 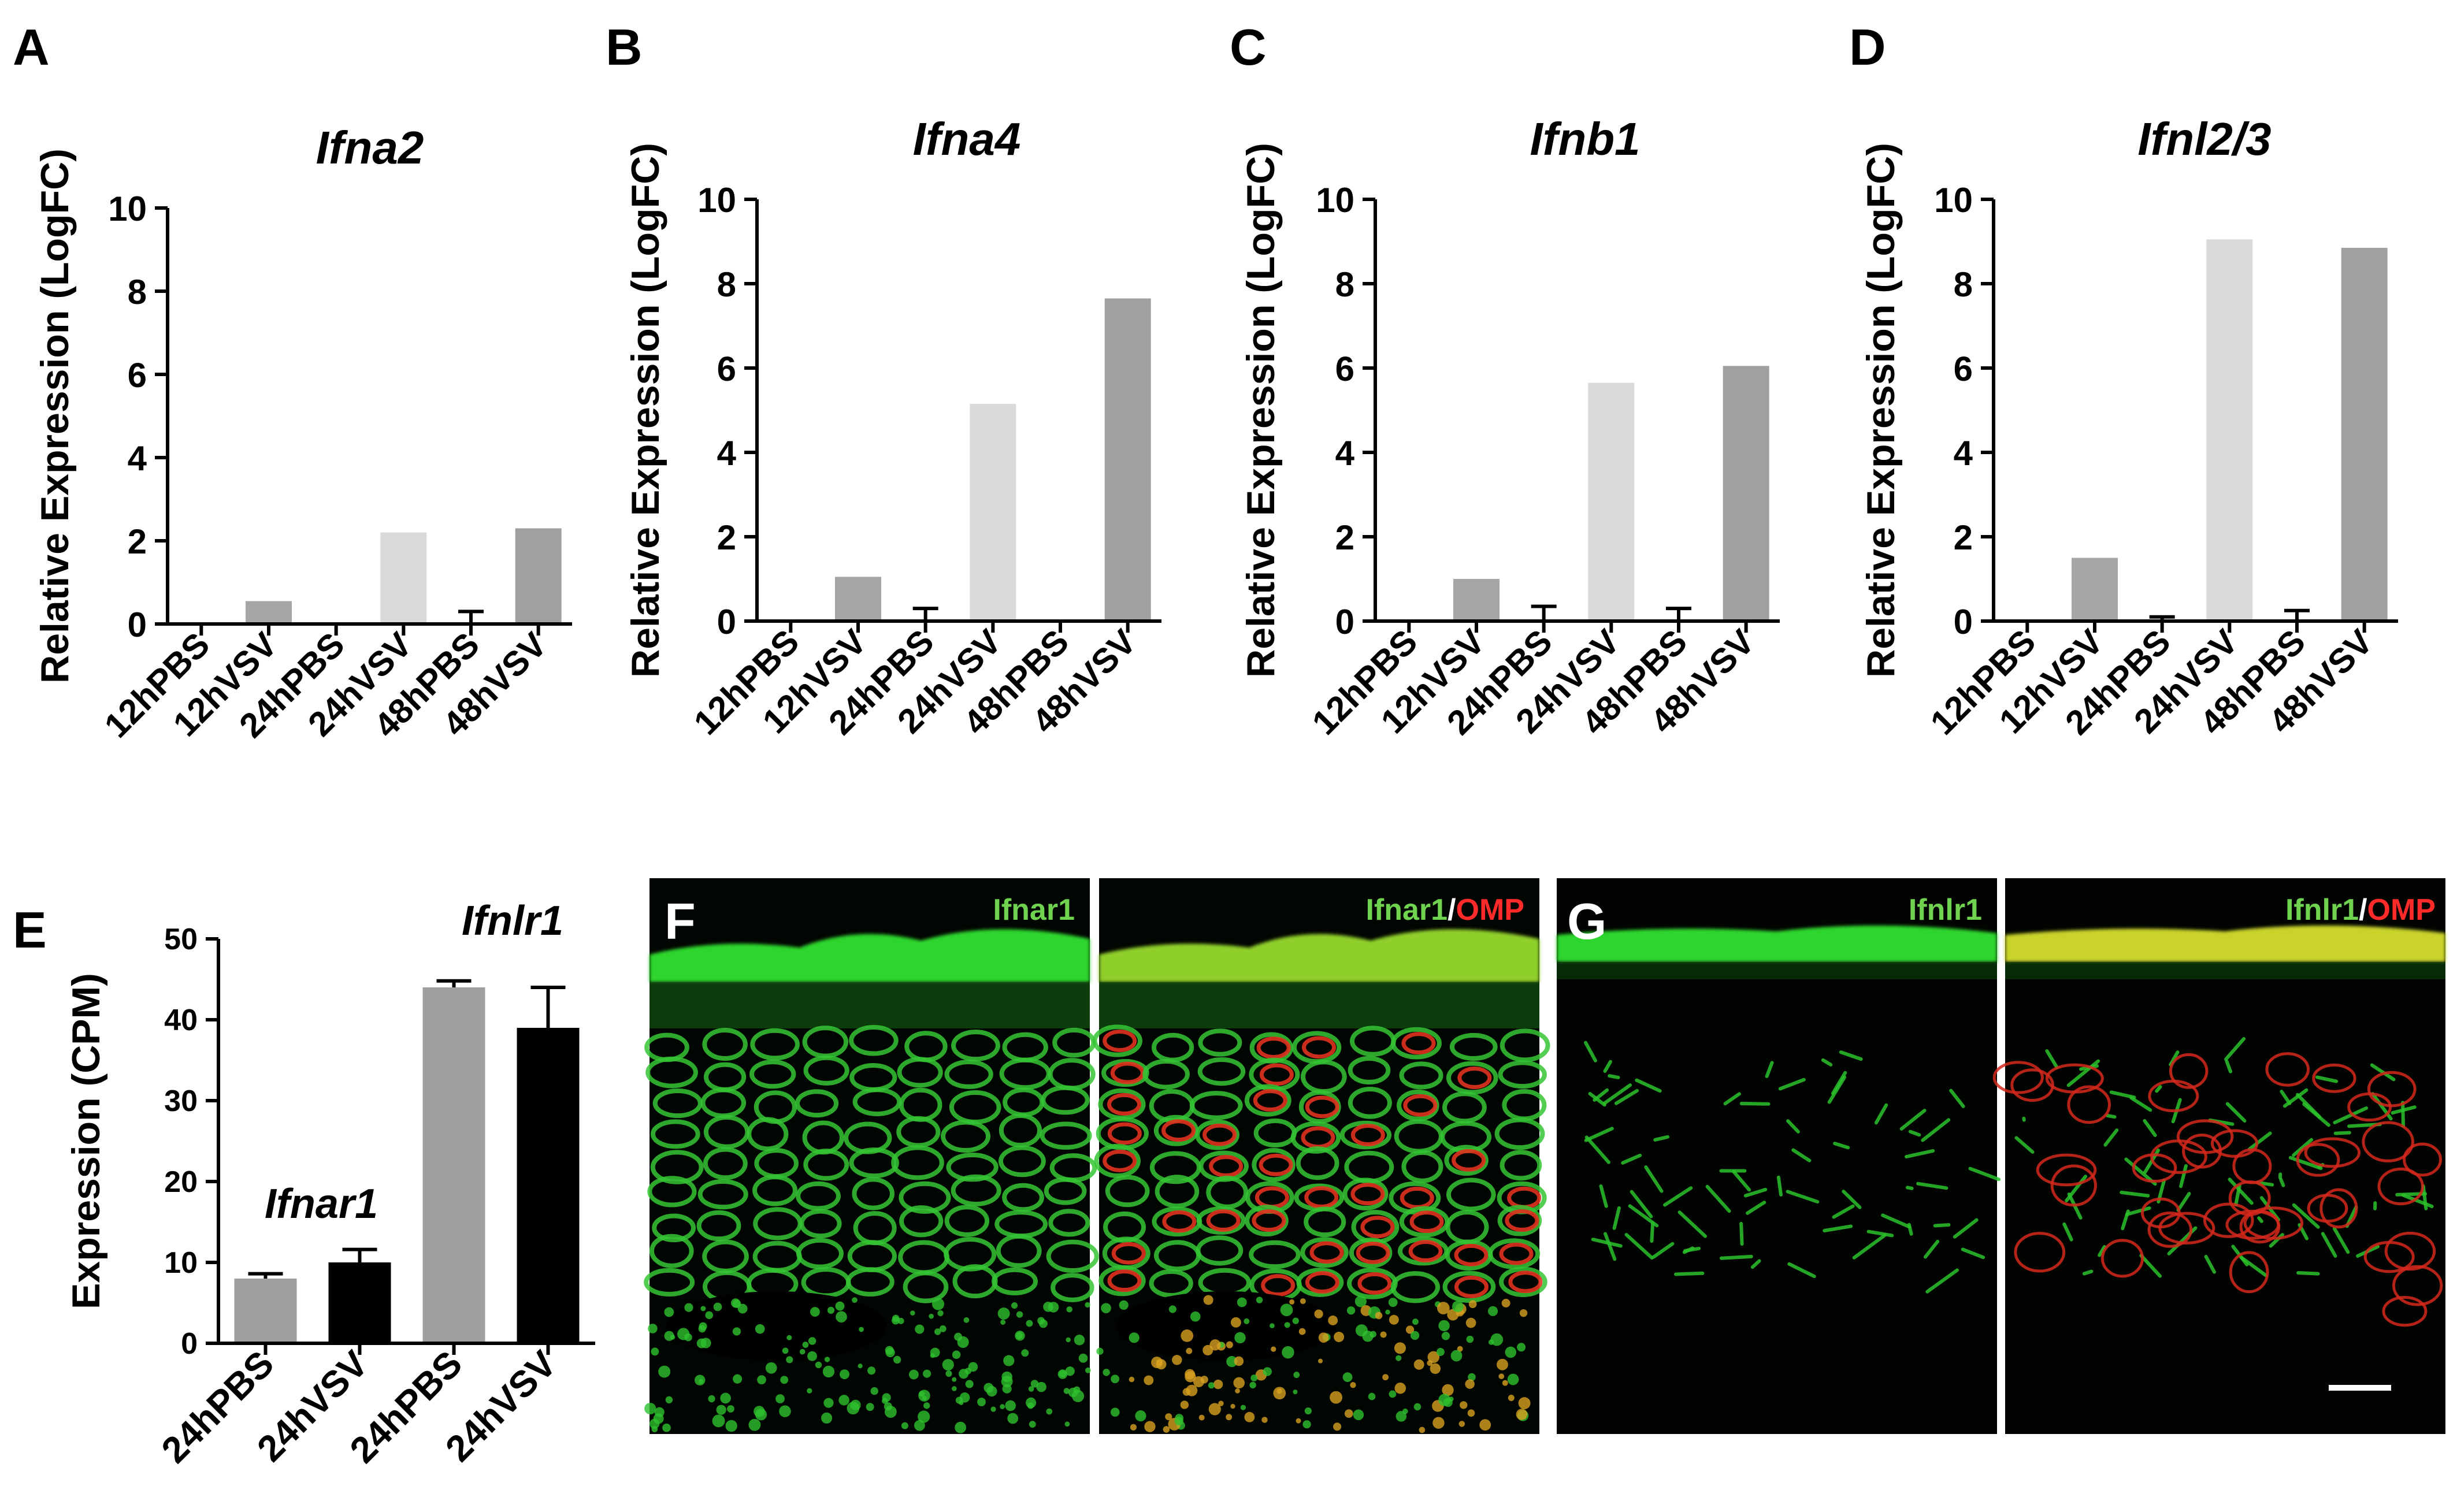 I want to click on chart-b-y-tick-label: 10, so click(x=716, y=200).